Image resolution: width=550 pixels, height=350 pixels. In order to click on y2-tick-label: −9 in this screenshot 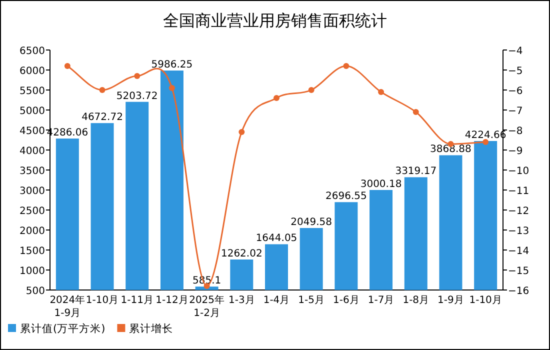, I will do `click(515, 151)`.